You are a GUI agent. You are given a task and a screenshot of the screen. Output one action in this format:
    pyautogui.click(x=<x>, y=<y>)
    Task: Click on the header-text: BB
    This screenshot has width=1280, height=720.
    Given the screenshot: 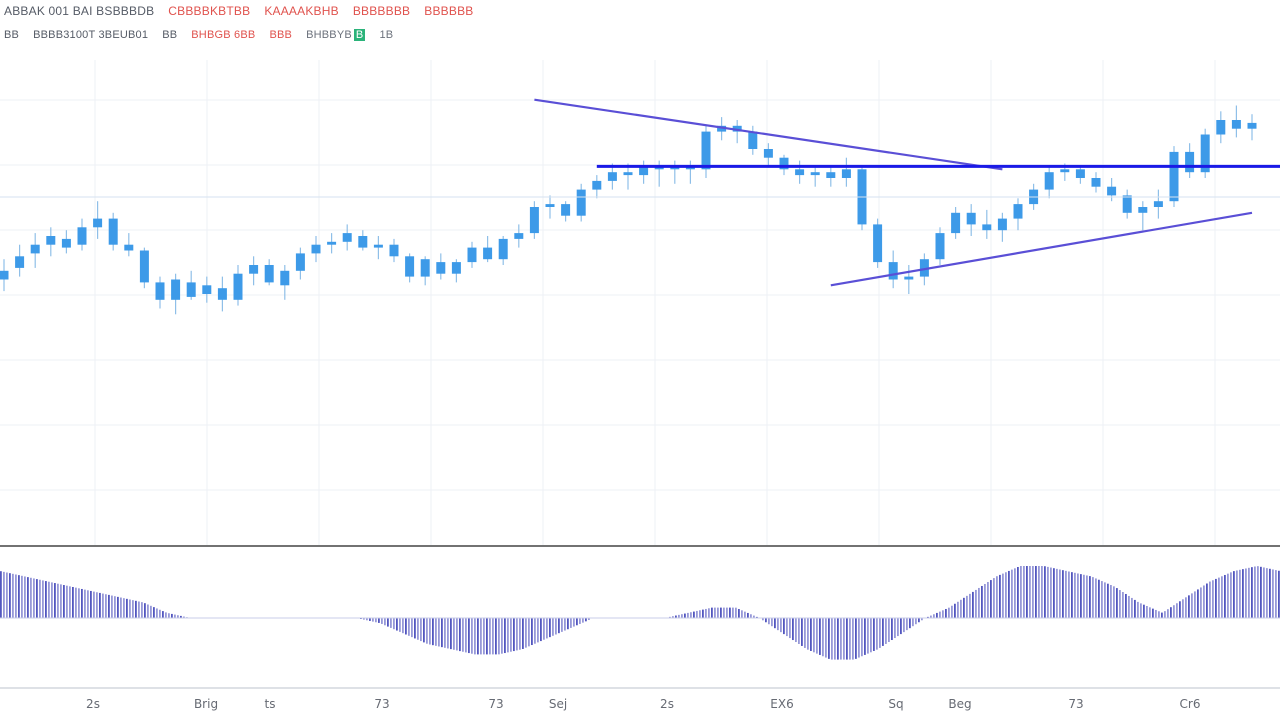 What is the action you would take?
    pyautogui.click(x=12, y=35)
    